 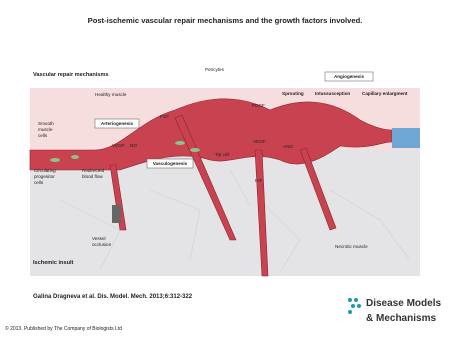 I want to click on label: blood flow, so click(x=92, y=176).